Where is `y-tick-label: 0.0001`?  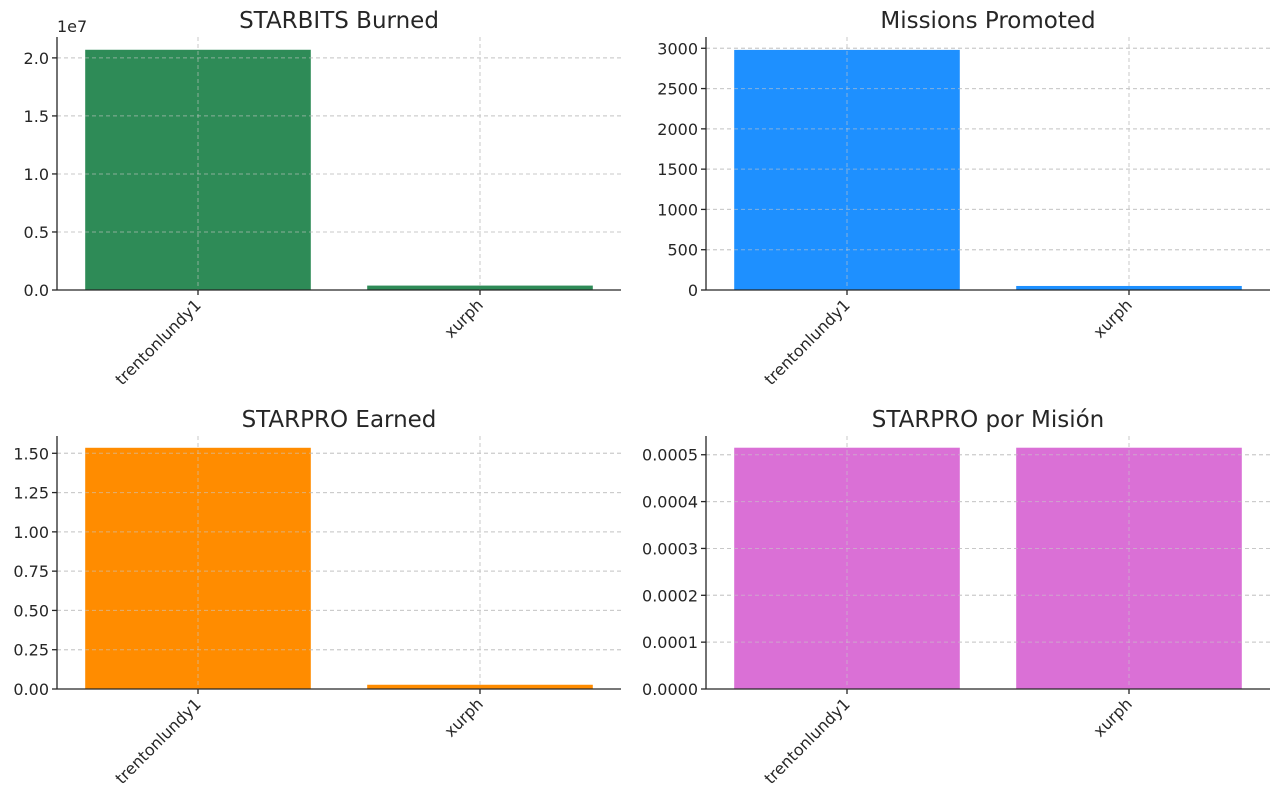 y-tick-label: 0.0001 is located at coordinates (670, 642).